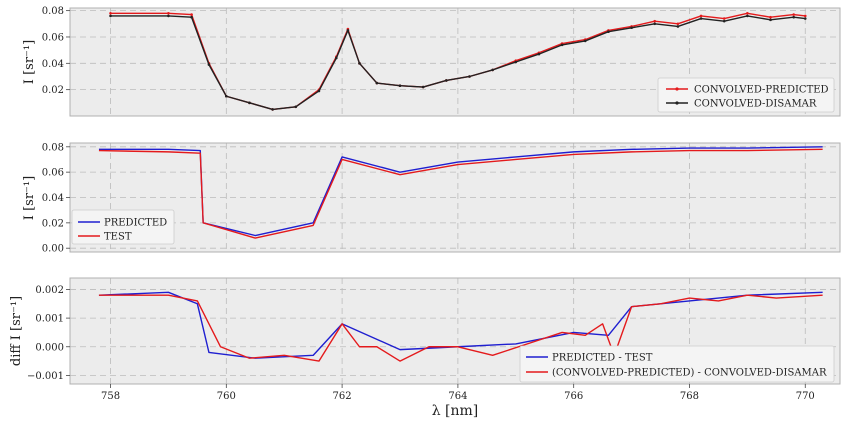 This screenshot has width=850, height=429. Describe the element at coordinates (29, 198) in the screenshot. I see `panel-middle-ylabel: I [sr⁻¹]` at that location.